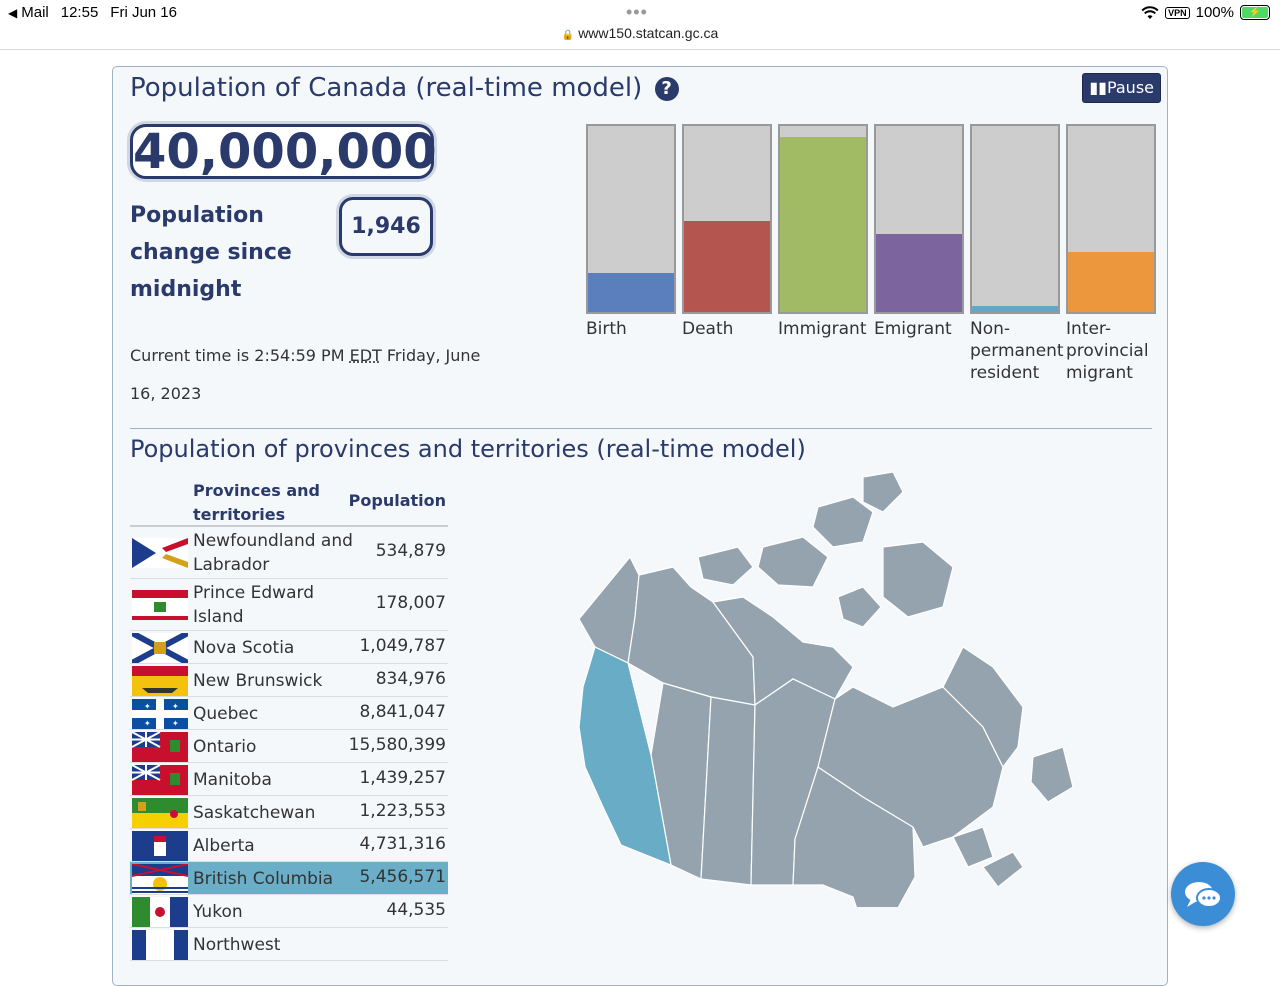 This screenshot has width=1280, height=986. What do you see at coordinates (79, 12) in the screenshot?
I see `clock: 12:55` at bounding box center [79, 12].